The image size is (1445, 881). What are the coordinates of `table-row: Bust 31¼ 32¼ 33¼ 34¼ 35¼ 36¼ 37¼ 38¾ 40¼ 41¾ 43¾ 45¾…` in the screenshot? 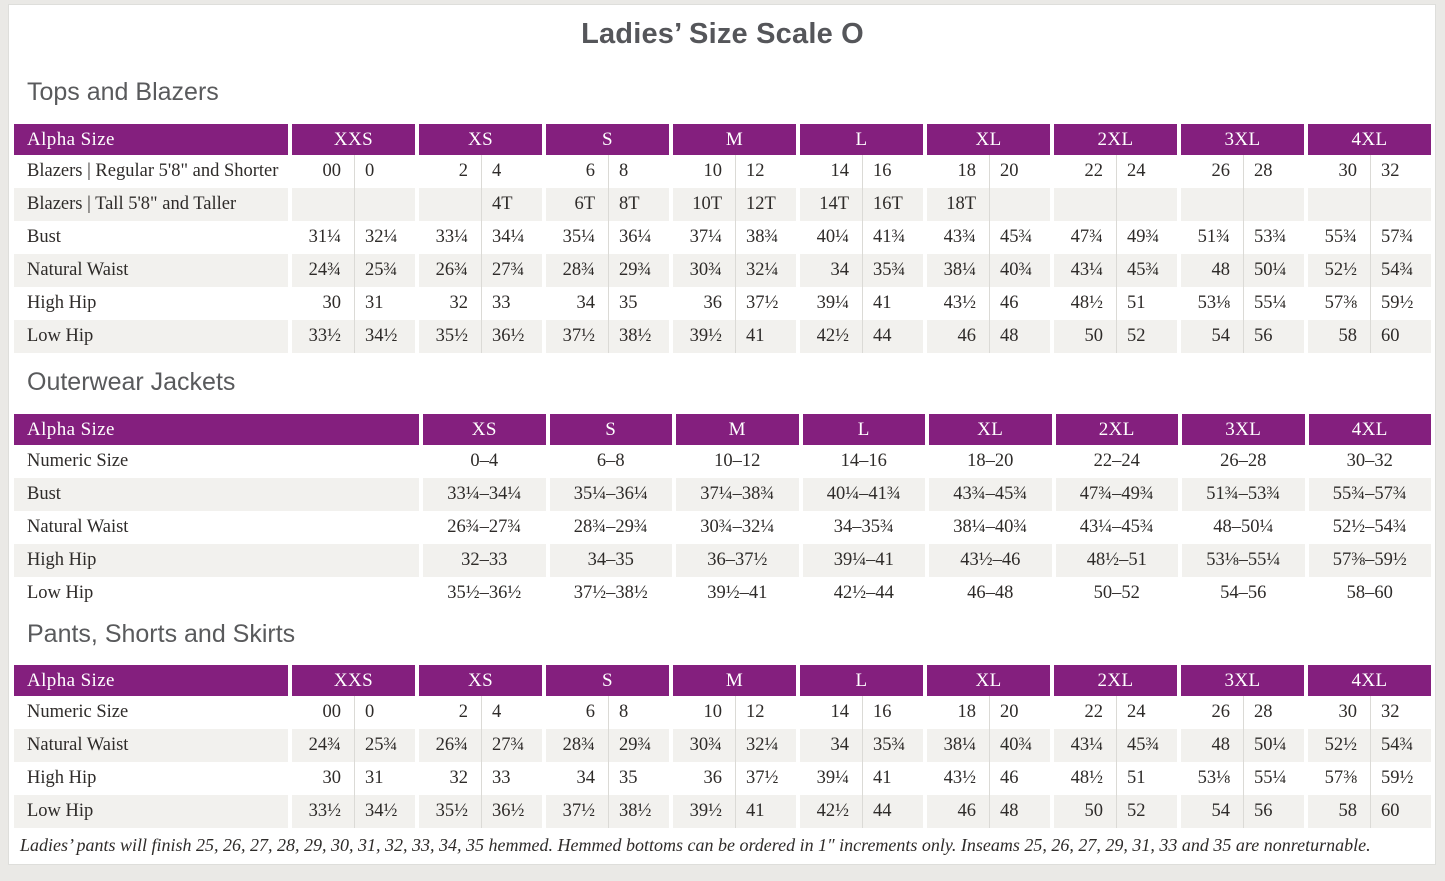 It's located at (723, 237).